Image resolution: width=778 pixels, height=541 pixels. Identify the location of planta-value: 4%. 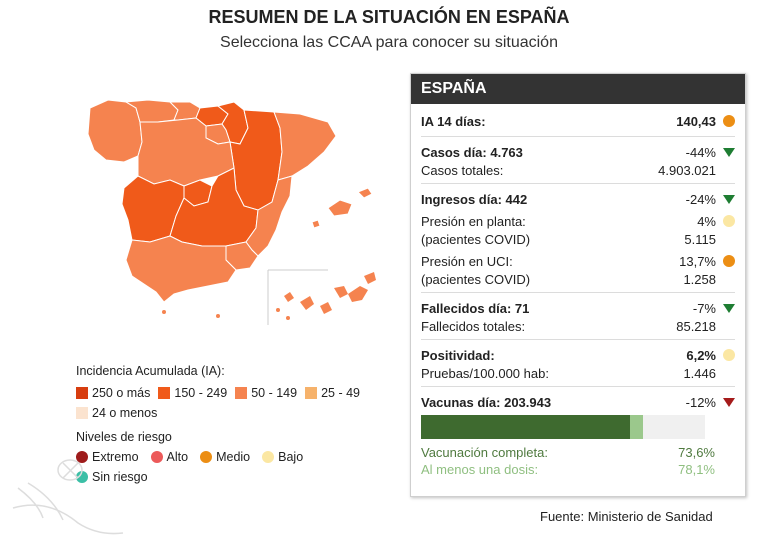
(706, 221).